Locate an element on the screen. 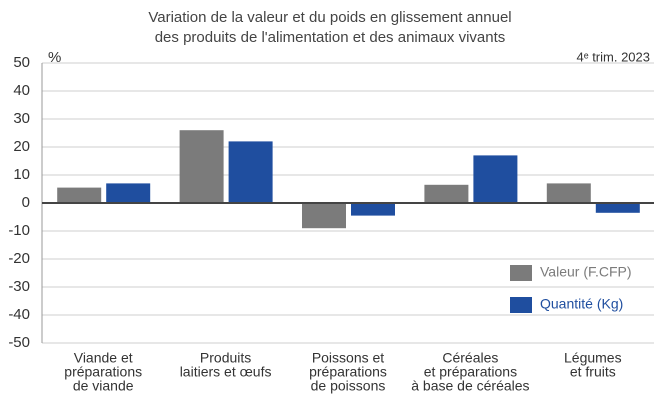  x-tick-label: de poissons is located at coordinates (348, 386).